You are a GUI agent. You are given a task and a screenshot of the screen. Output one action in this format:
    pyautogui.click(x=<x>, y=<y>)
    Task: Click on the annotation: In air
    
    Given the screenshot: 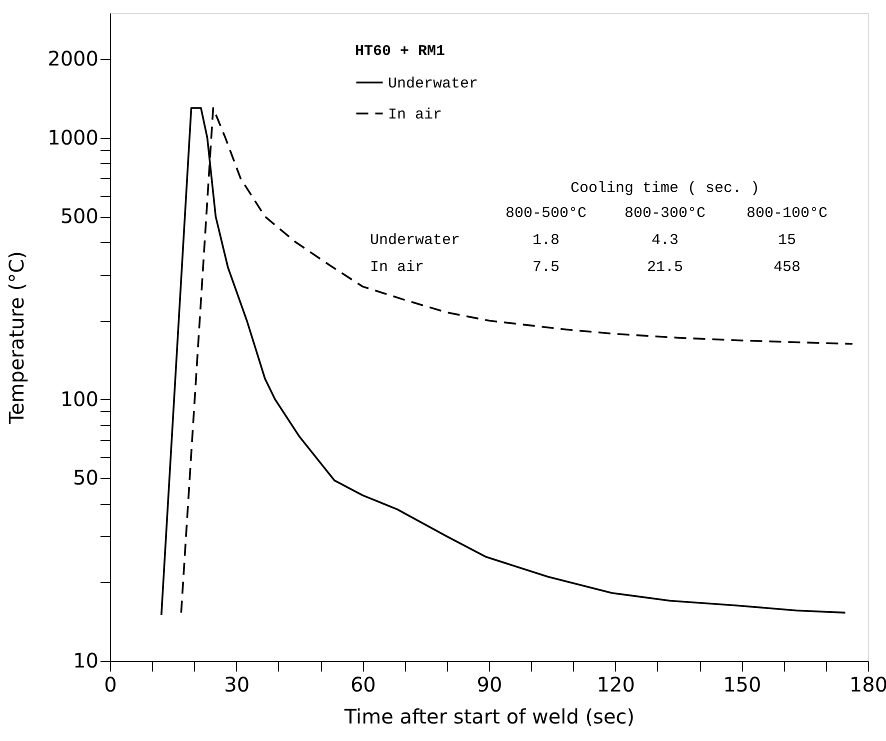 What is the action you would take?
    pyautogui.click(x=397, y=267)
    